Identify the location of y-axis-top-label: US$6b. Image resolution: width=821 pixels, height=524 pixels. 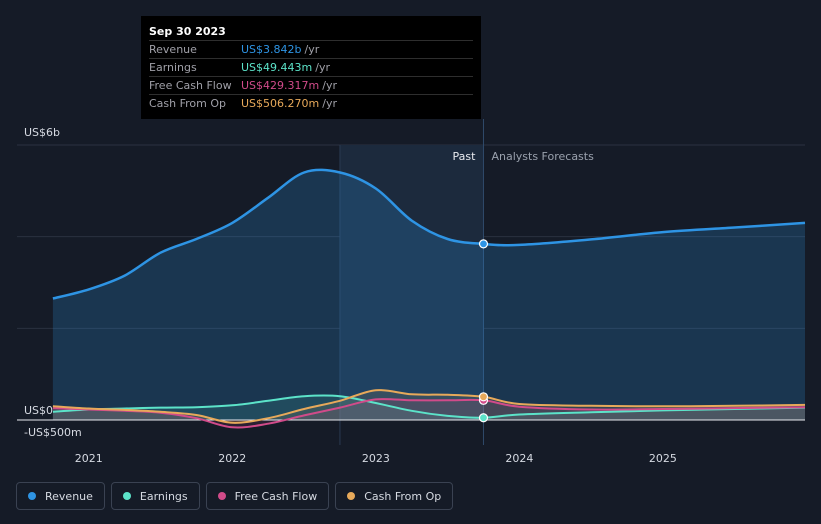
(42, 132).